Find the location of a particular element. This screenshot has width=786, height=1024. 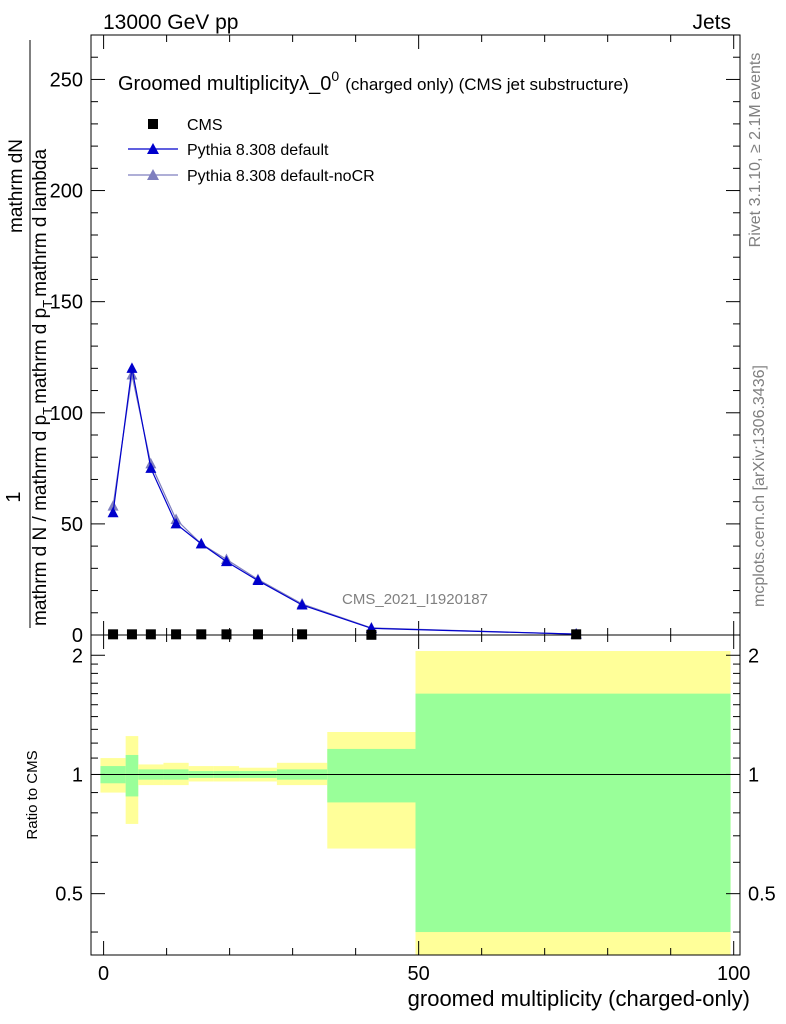

xtick-label: 100 is located at coordinates (733, 974).